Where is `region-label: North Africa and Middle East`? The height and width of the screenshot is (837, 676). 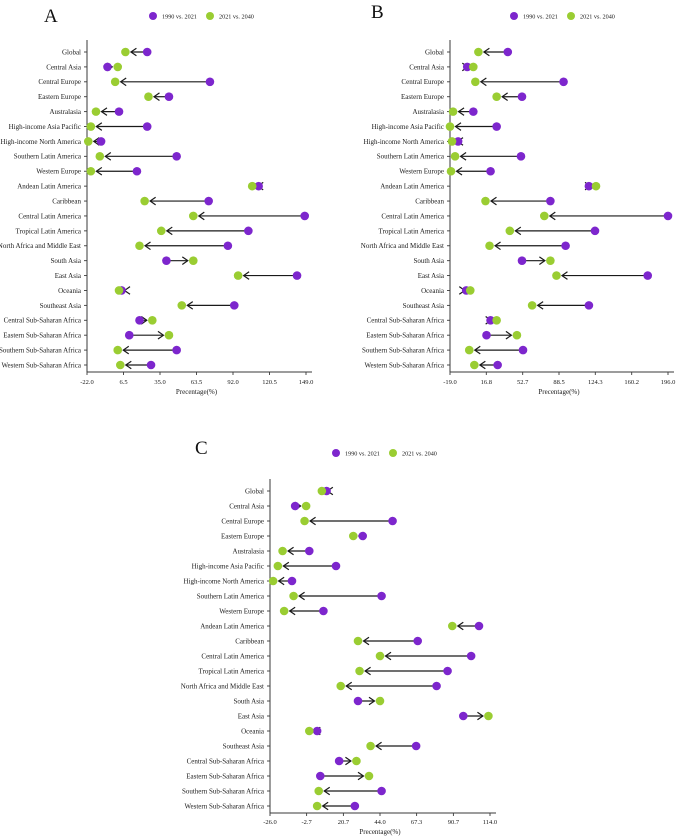 region-label: North Africa and Middle East is located at coordinates (402, 246).